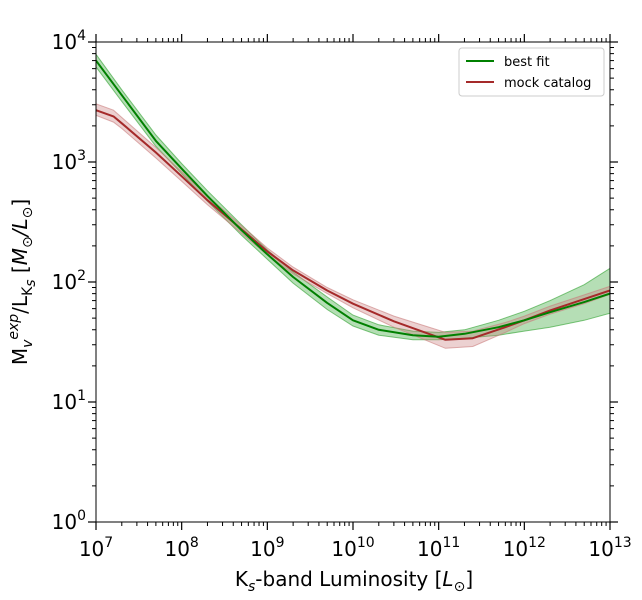  What do you see at coordinates (69, 161) in the screenshot?
I see `y-tick-label: 10³` at bounding box center [69, 161].